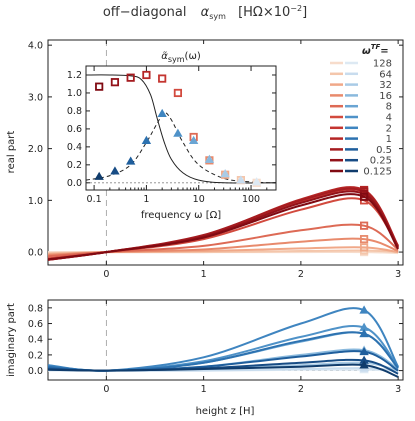 The image size is (415, 421). What do you see at coordinates (205, 13) in the screenshot?
I see `chart-title: off−diagonal αsym [HΩ×10−2]` at bounding box center [205, 13].